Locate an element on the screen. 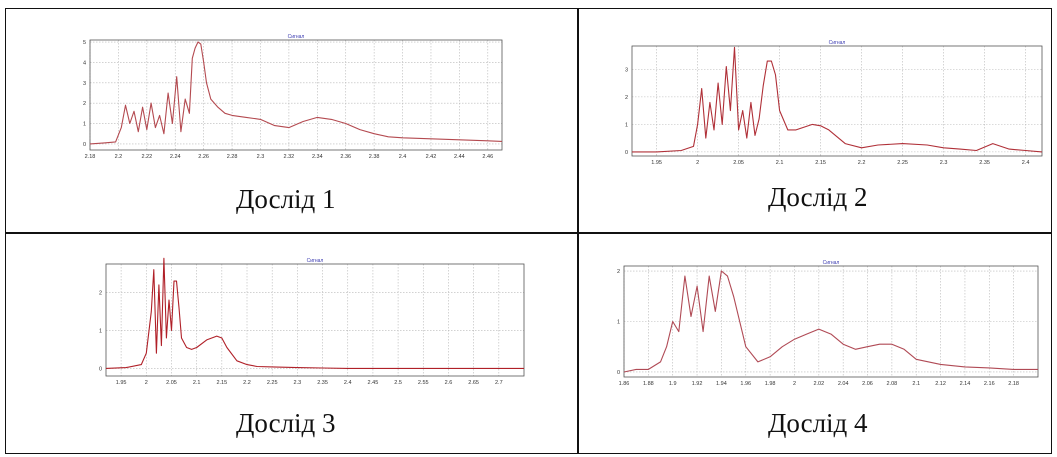 The image size is (1057, 457). x-tick-label: 2.24 is located at coordinates (175, 157).